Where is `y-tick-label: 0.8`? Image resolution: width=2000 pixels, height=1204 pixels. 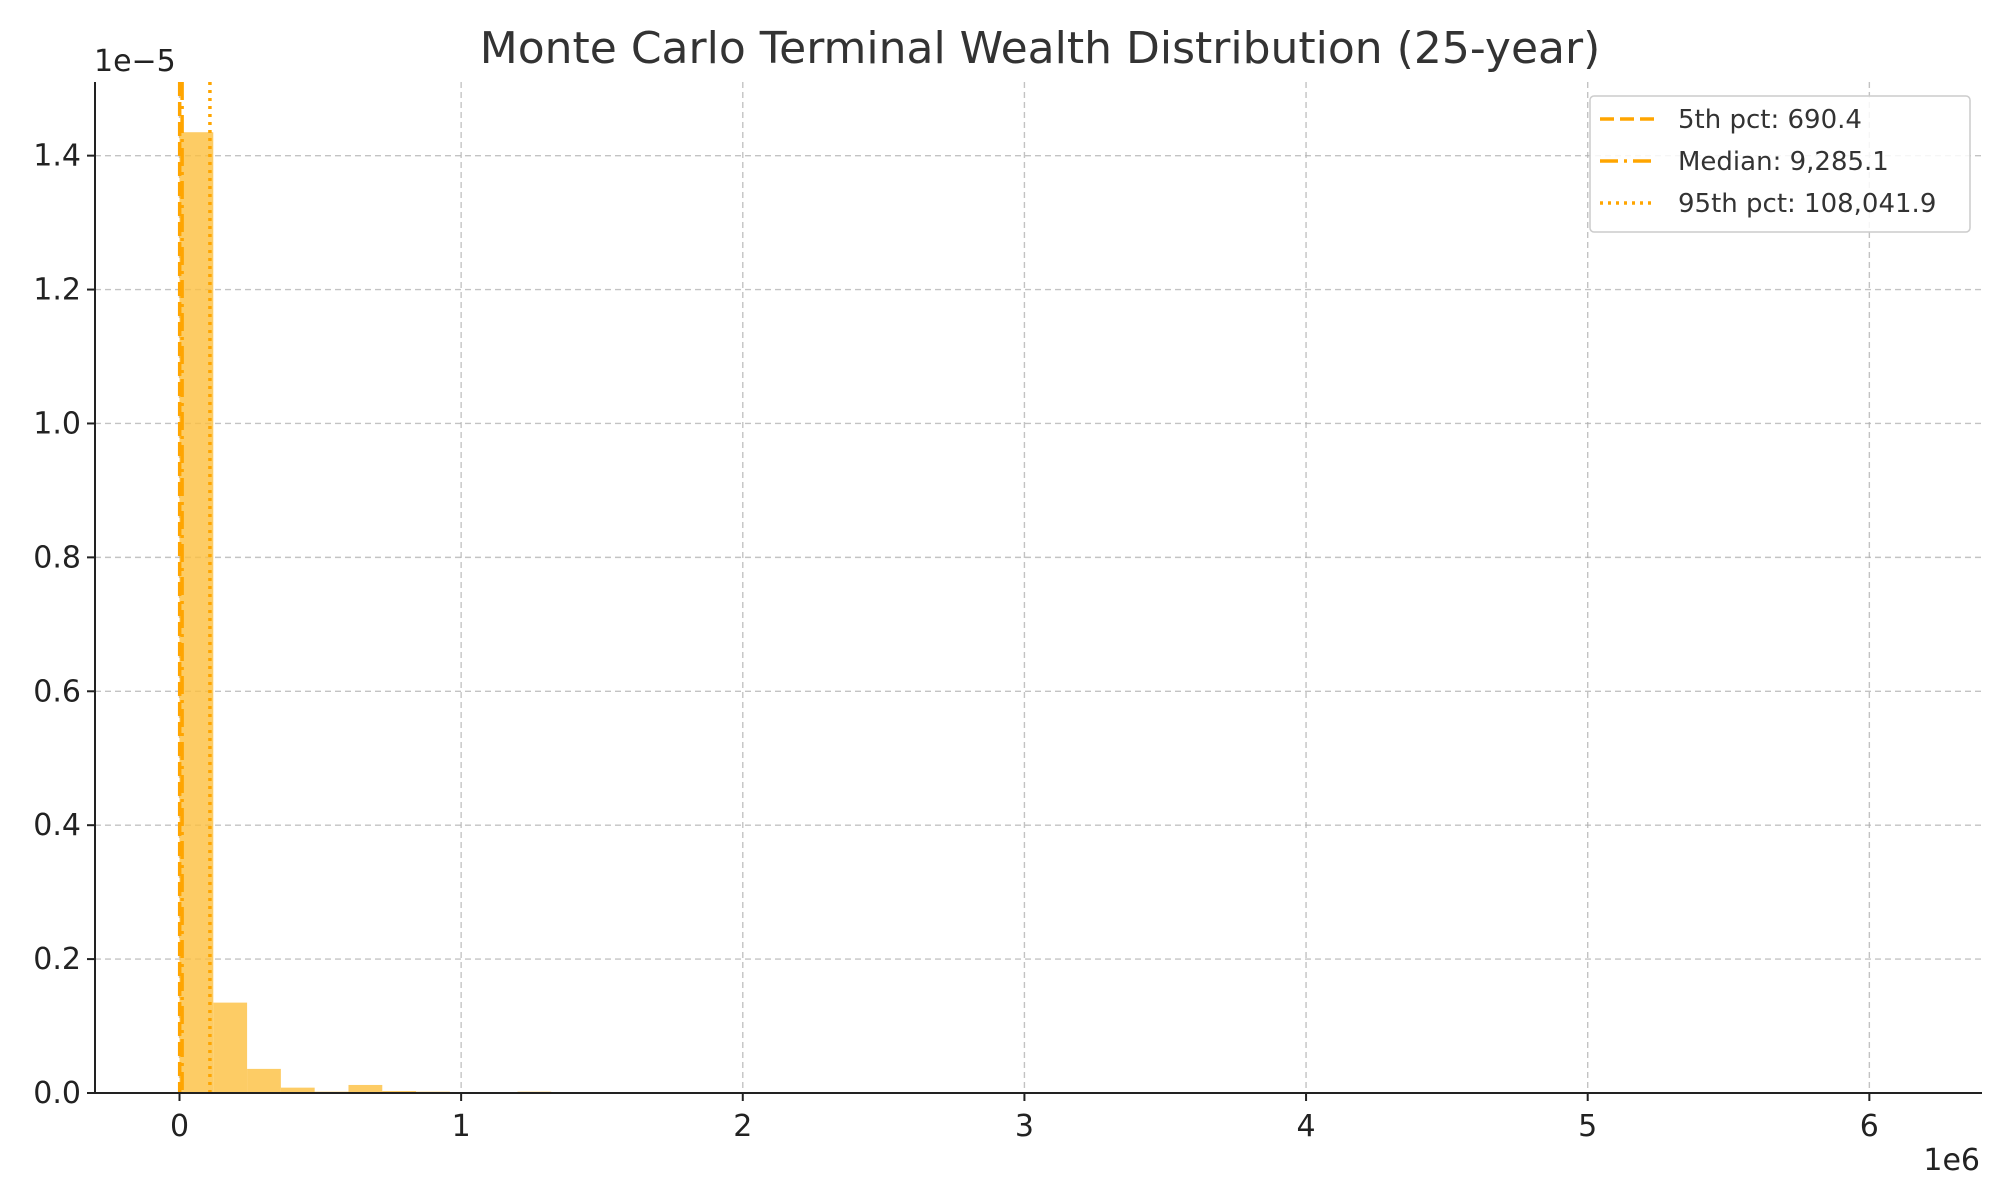 y-tick-label: 0.8 is located at coordinates (57, 557).